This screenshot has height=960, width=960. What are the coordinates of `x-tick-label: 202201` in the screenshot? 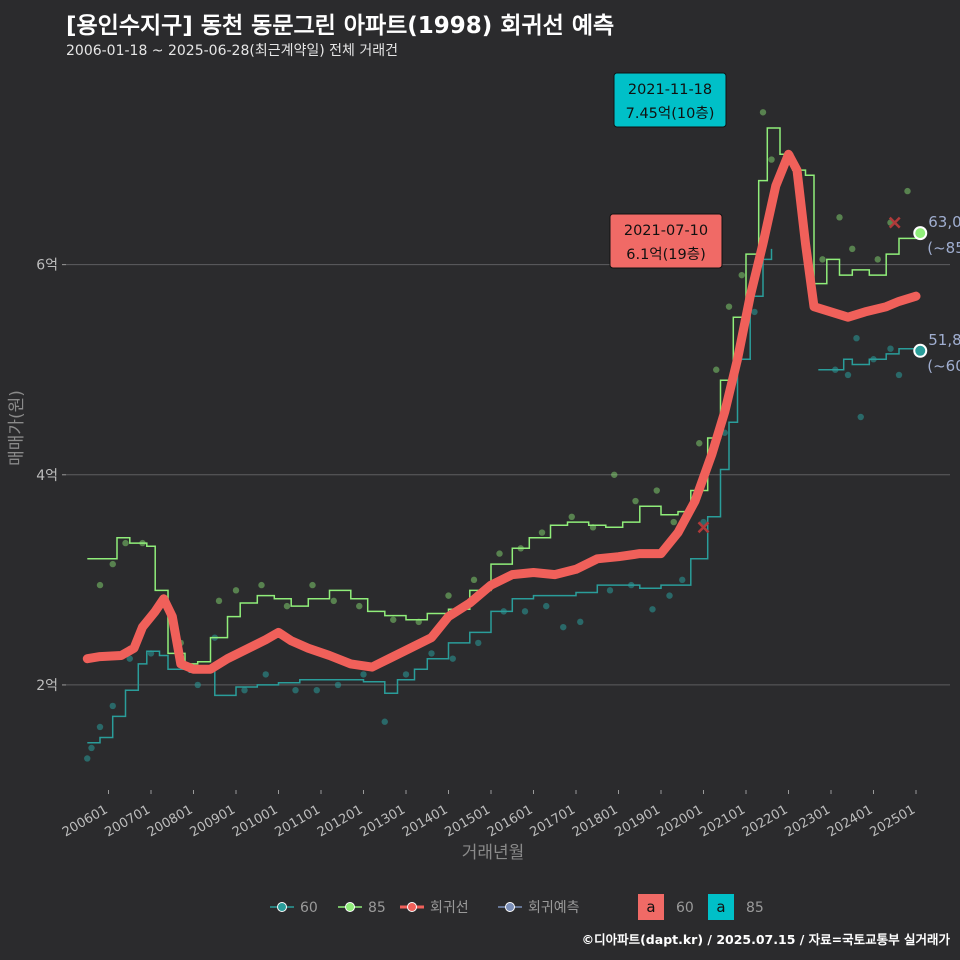 It's located at (765, 821).